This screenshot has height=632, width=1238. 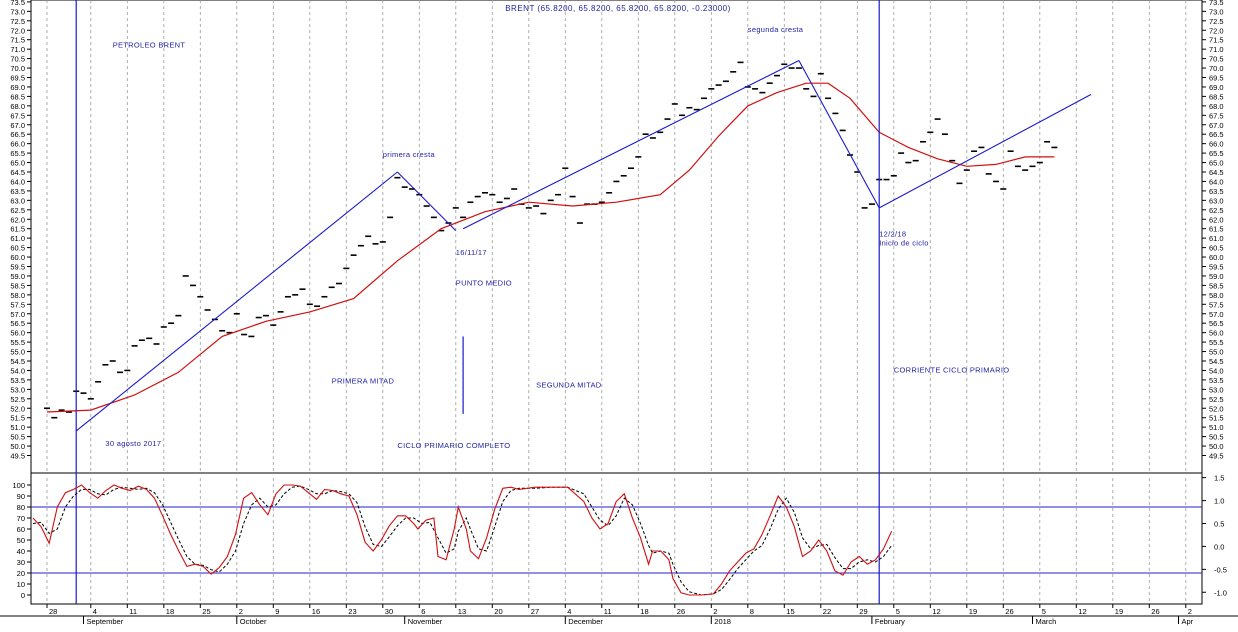 I want to click on osc-tick-label-left: 60, so click(x=21, y=529).